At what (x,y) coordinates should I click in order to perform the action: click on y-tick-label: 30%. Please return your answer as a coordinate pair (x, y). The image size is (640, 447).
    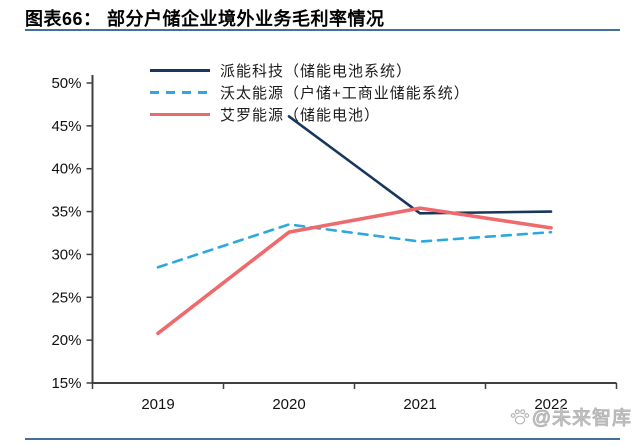
    Looking at the image, I should click on (66, 254).